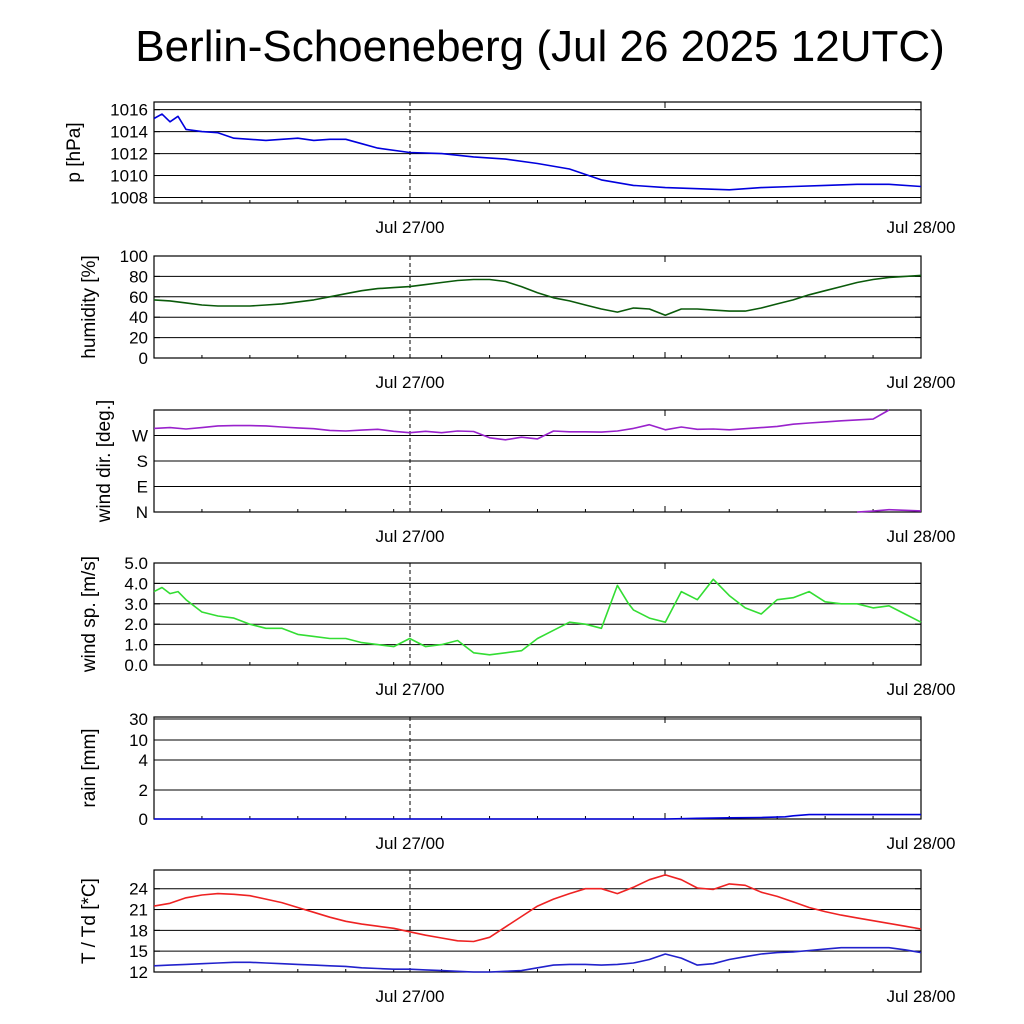 The image size is (1024, 1024). What do you see at coordinates (136, 665) in the screenshot?
I see `y-tick-label: 0.0` at bounding box center [136, 665].